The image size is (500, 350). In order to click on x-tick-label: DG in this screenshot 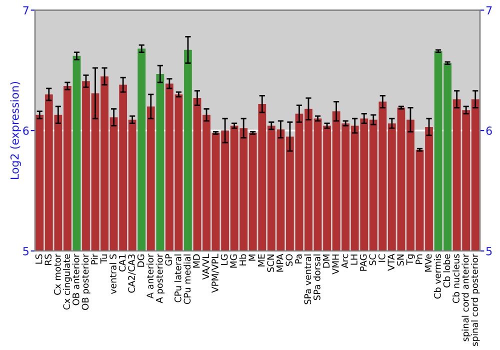, I will do `click(140, 260)`.